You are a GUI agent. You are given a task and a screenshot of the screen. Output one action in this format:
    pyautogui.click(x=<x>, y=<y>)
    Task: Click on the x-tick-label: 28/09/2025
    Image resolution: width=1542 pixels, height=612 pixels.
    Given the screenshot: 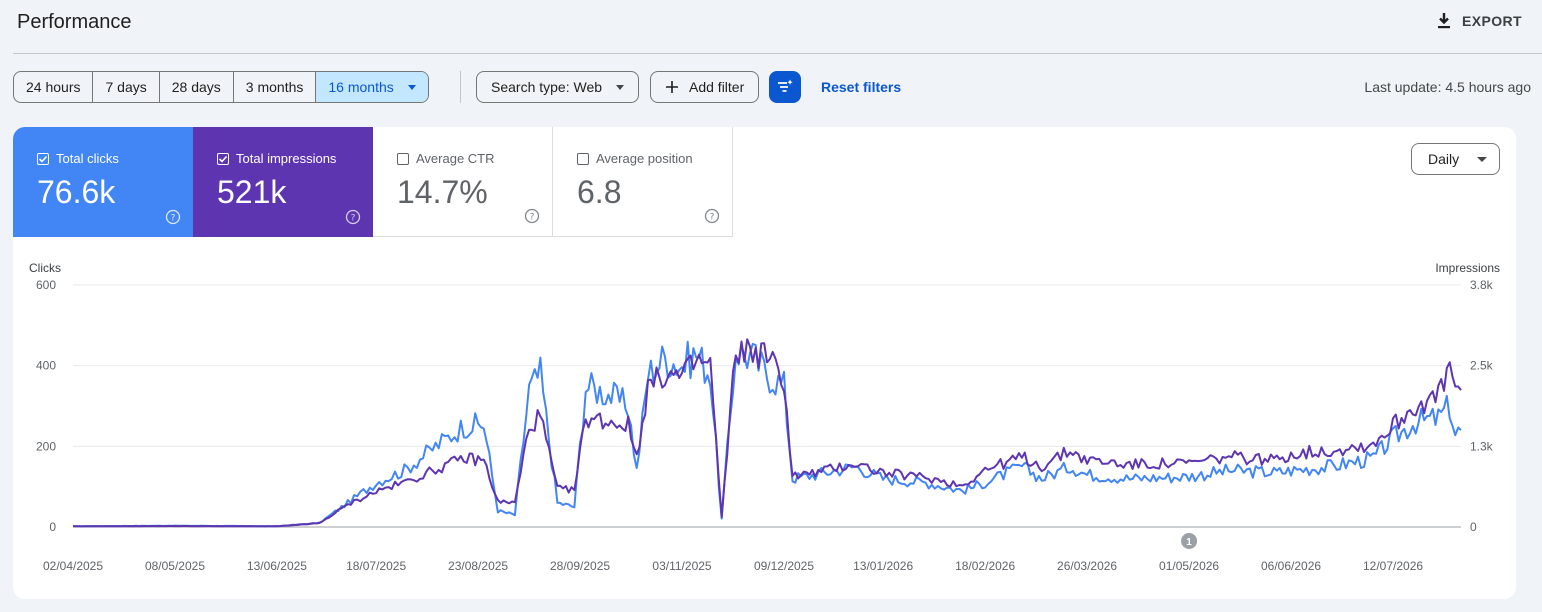 What is the action you would take?
    pyautogui.click(x=580, y=566)
    